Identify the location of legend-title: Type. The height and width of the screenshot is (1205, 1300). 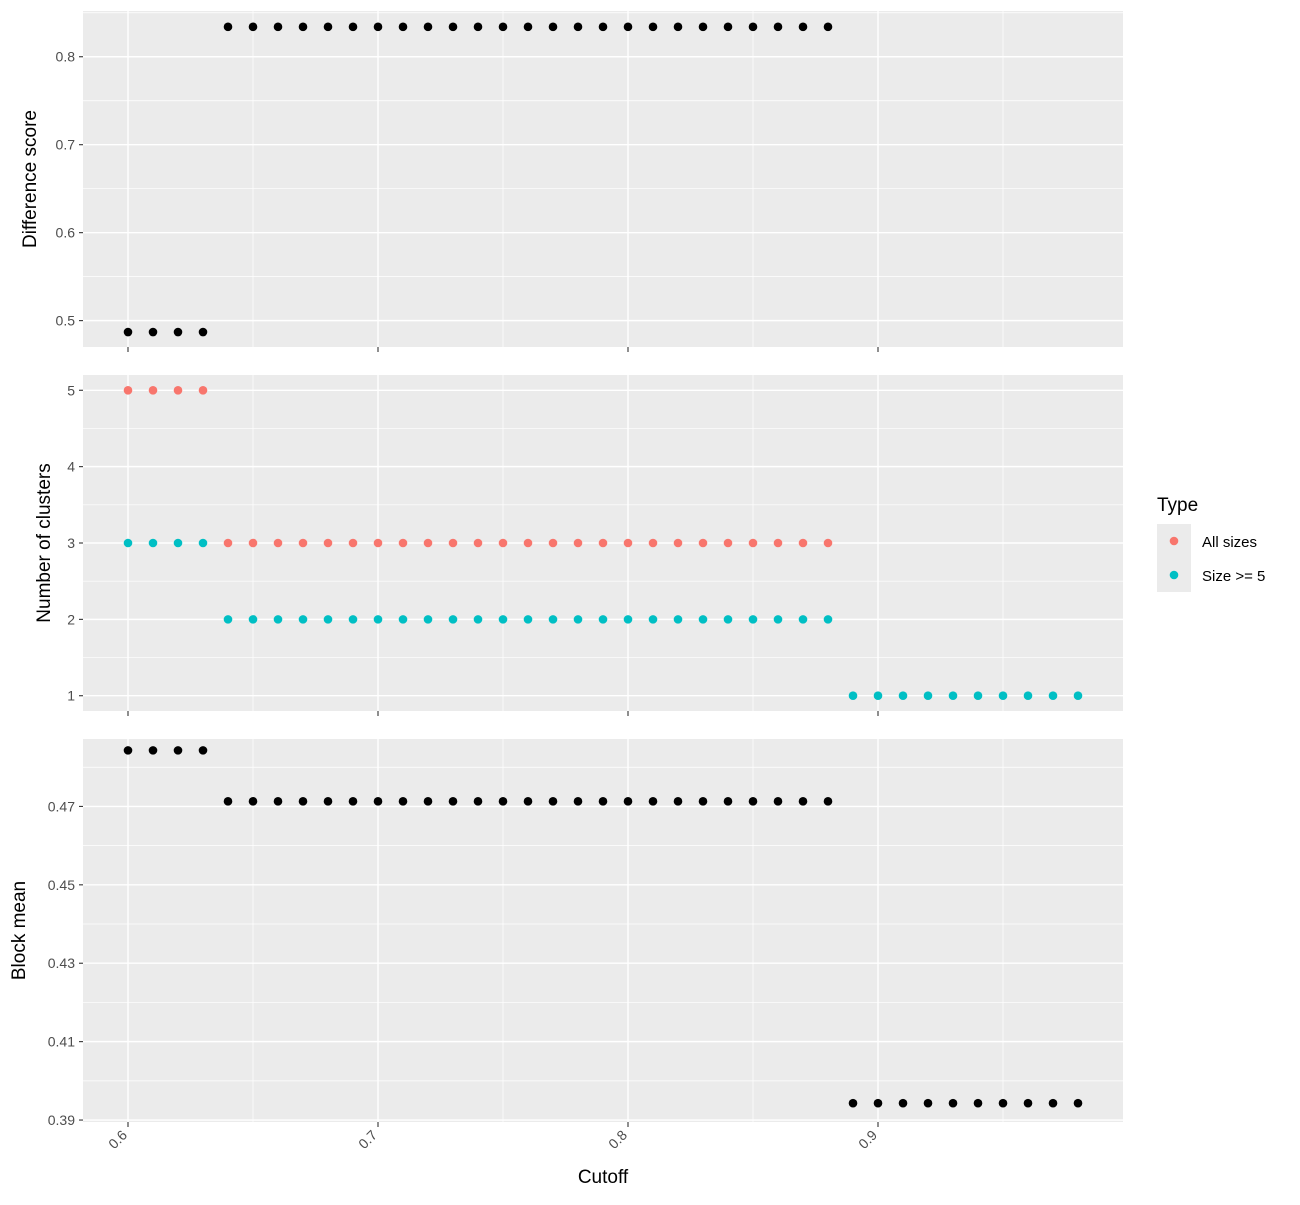
(1177, 505).